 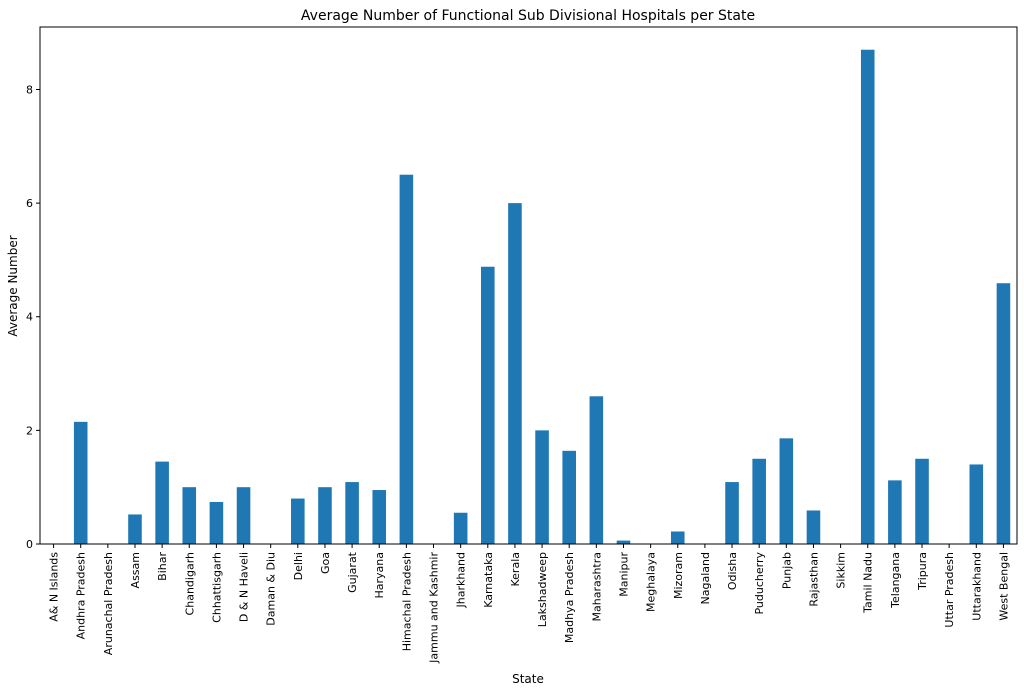 I want to click on x-tick-label: Chhattisgarh, so click(x=216, y=587).